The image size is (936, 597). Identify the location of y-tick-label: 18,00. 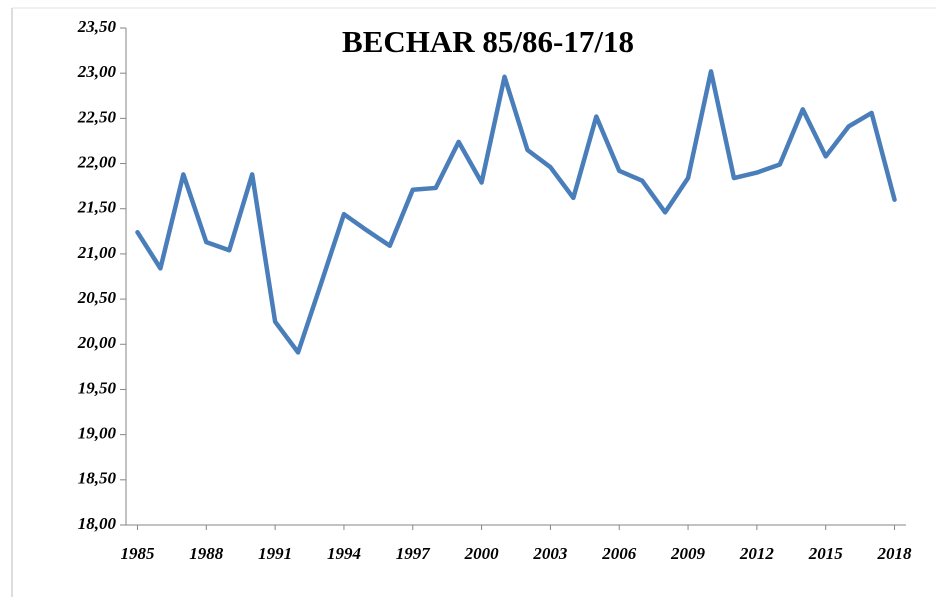
(97, 523).